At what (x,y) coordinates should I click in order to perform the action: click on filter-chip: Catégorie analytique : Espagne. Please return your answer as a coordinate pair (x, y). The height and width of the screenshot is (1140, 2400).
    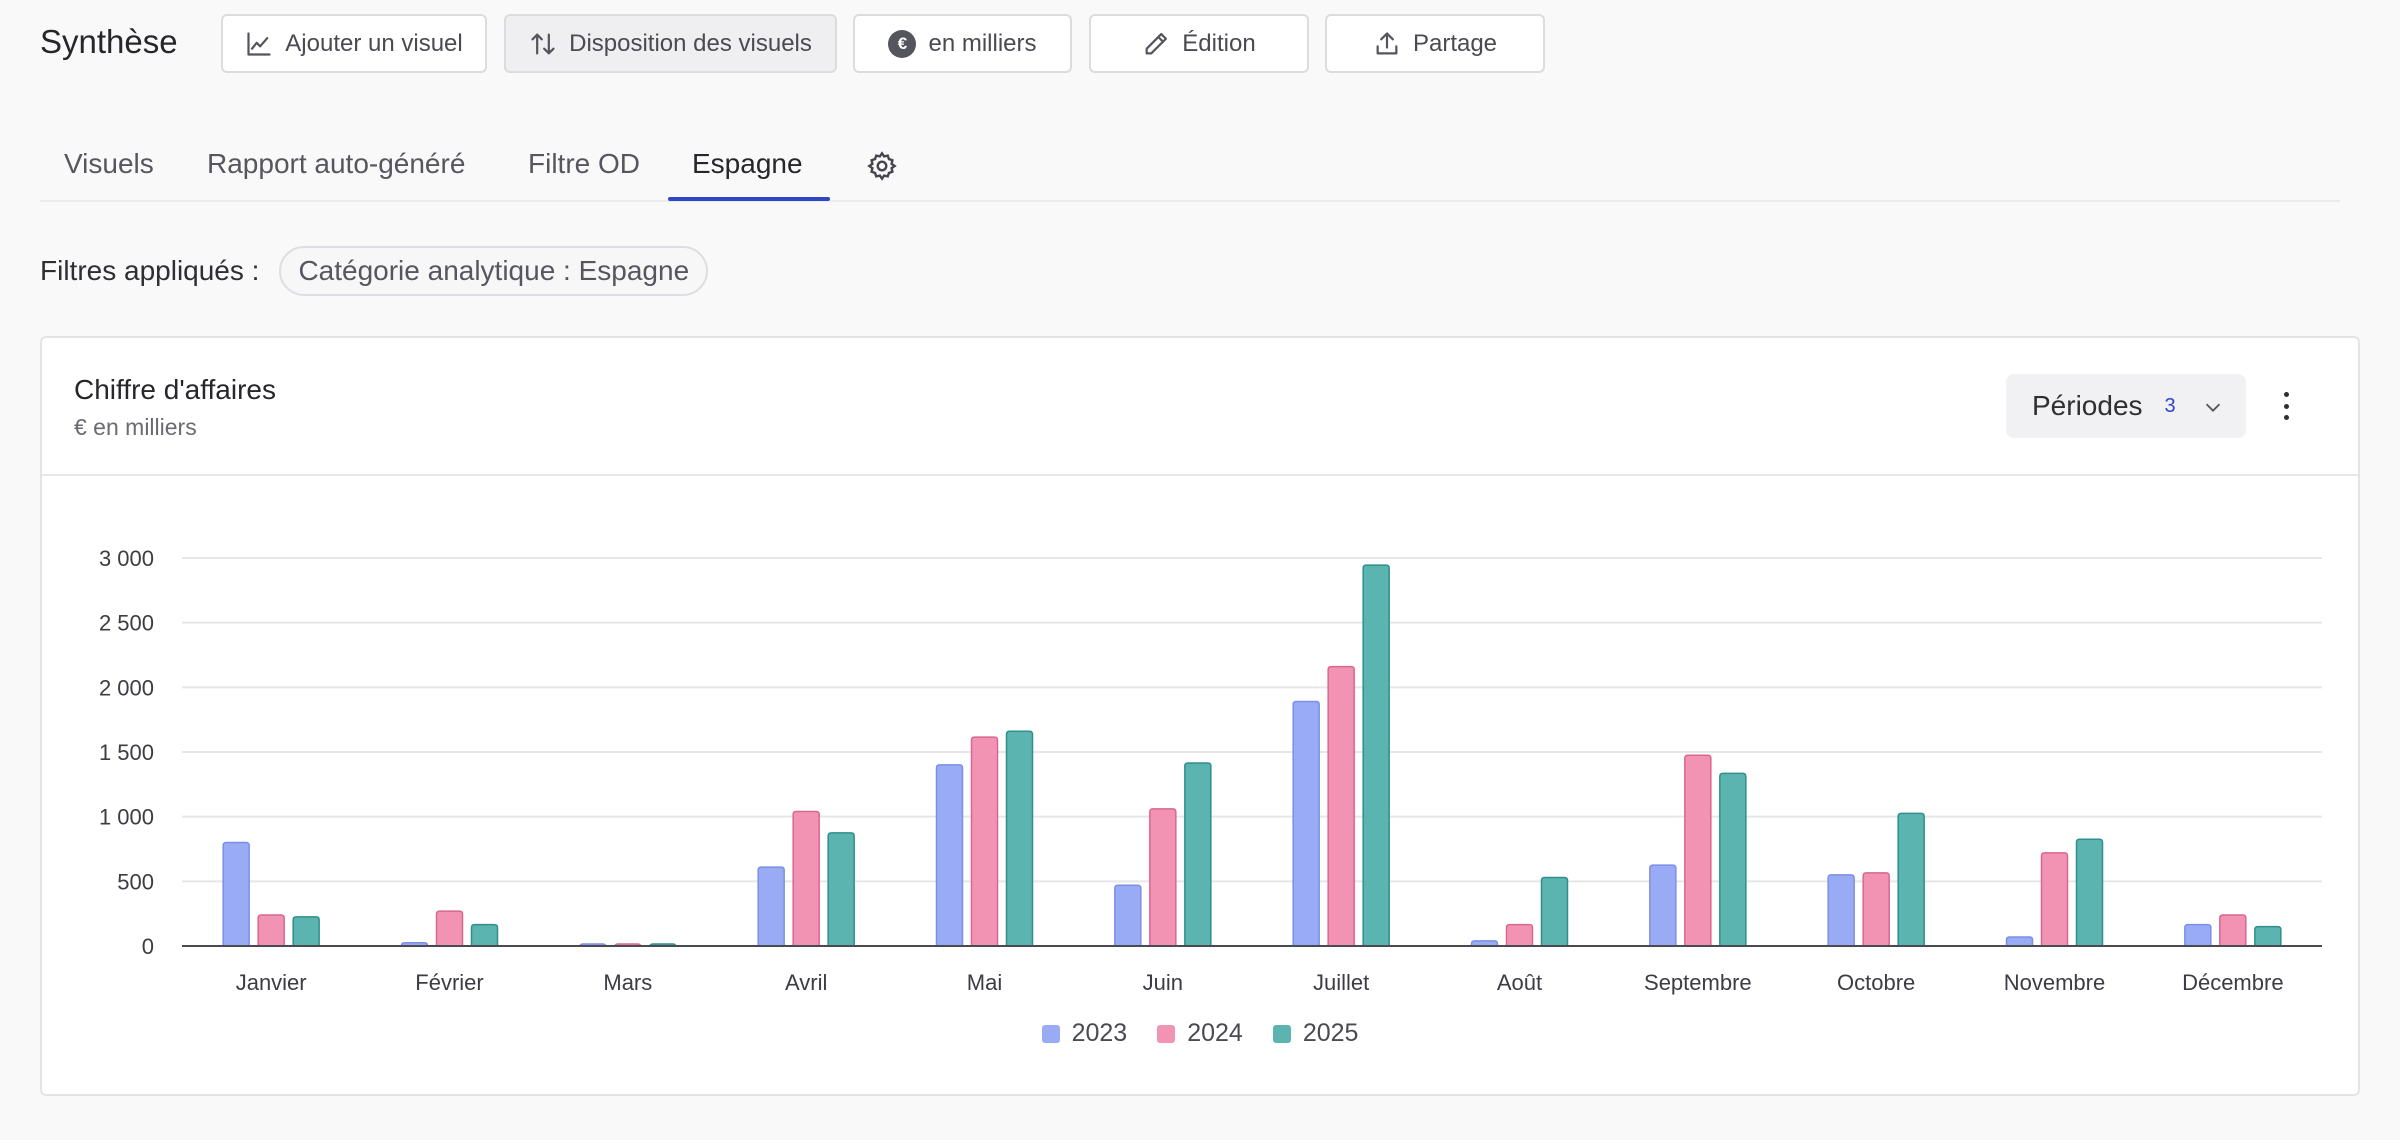
    Looking at the image, I should click on (494, 271).